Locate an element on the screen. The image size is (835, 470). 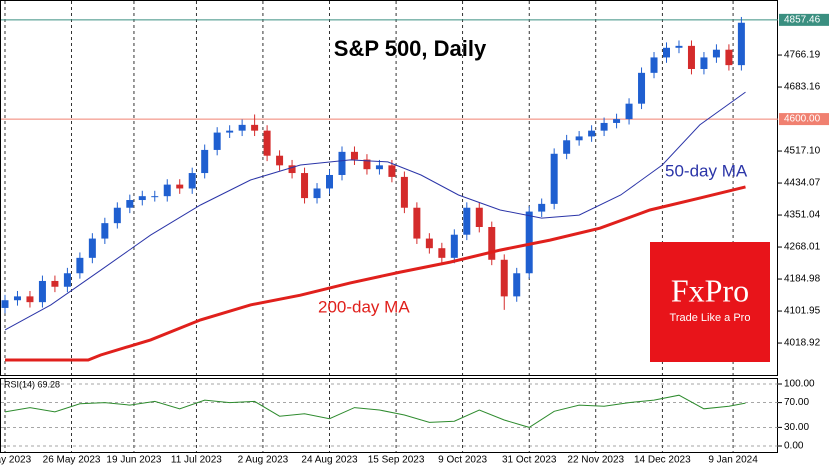
y-tick-label: 4434.07 is located at coordinates (802, 183).